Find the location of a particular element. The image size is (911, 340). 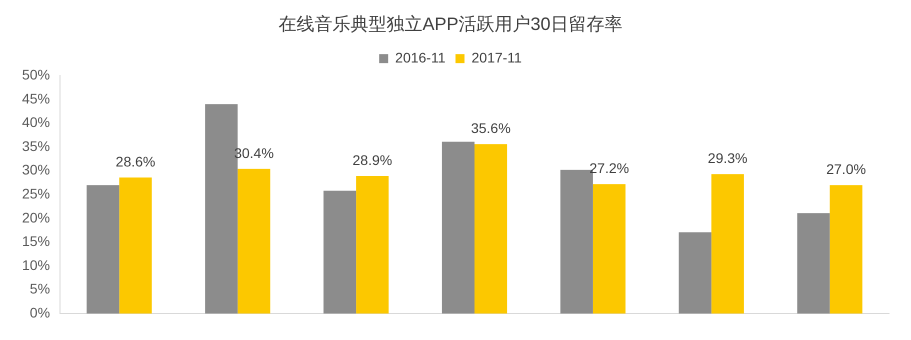

data-label: 35.6% is located at coordinates (490, 128).